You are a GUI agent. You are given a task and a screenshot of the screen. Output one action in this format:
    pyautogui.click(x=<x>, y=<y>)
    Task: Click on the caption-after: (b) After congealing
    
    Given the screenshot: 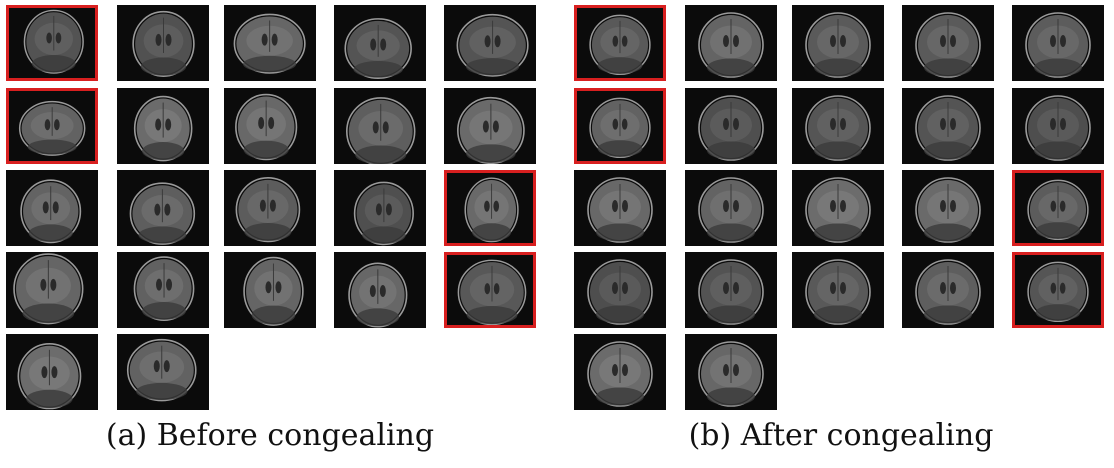 What is the action you would take?
    pyautogui.click(x=841, y=435)
    